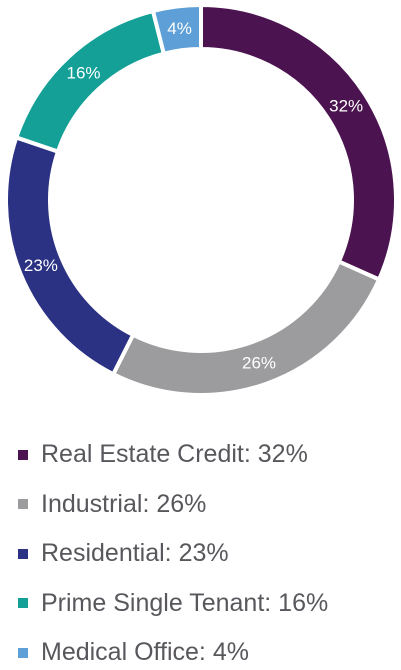 This screenshot has width=401, height=670. What do you see at coordinates (41, 265) in the screenshot?
I see `slice-data-label: 23%` at bounding box center [41, 265].